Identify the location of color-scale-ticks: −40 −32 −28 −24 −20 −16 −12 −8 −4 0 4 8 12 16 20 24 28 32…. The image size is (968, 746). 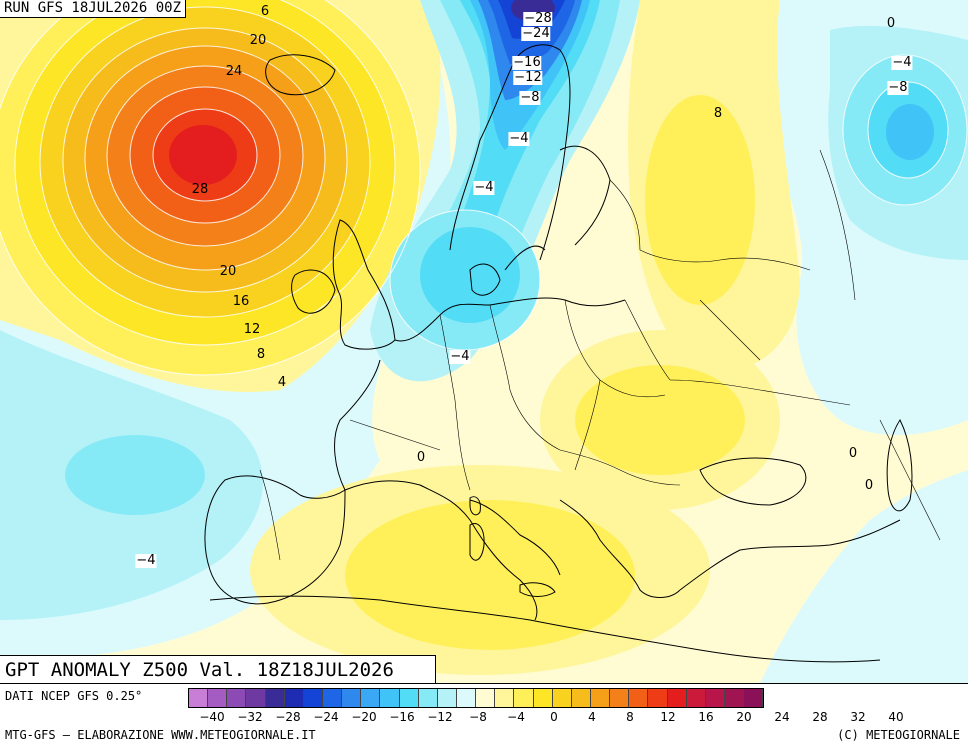
(578, 717).